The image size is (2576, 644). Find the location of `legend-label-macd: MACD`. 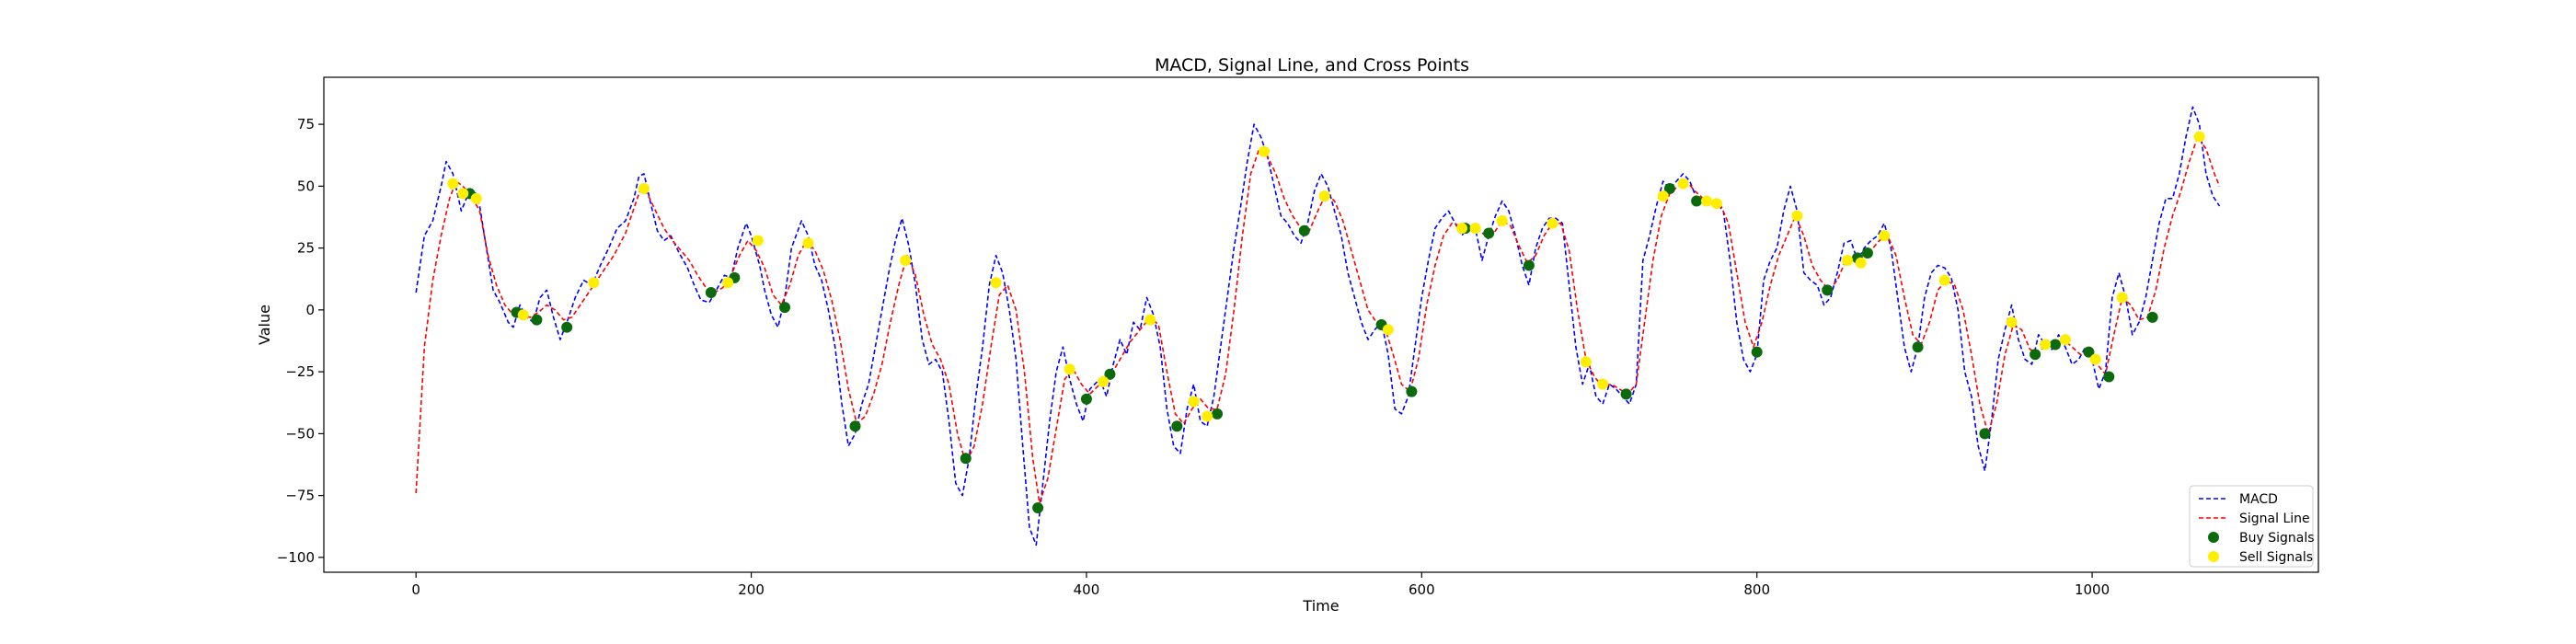

legend-label-macd: MACD is located at coordinates (2258, 499).